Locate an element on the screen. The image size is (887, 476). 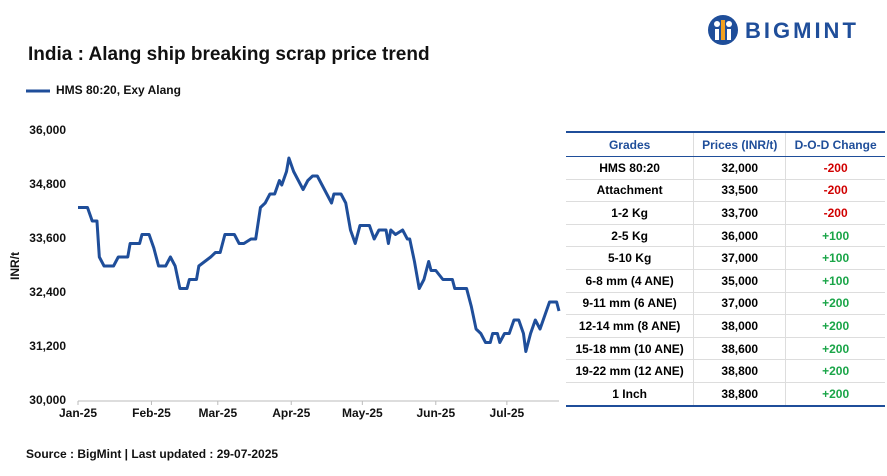
y-axis-label: INR/t is located at coordinates (15, 266).